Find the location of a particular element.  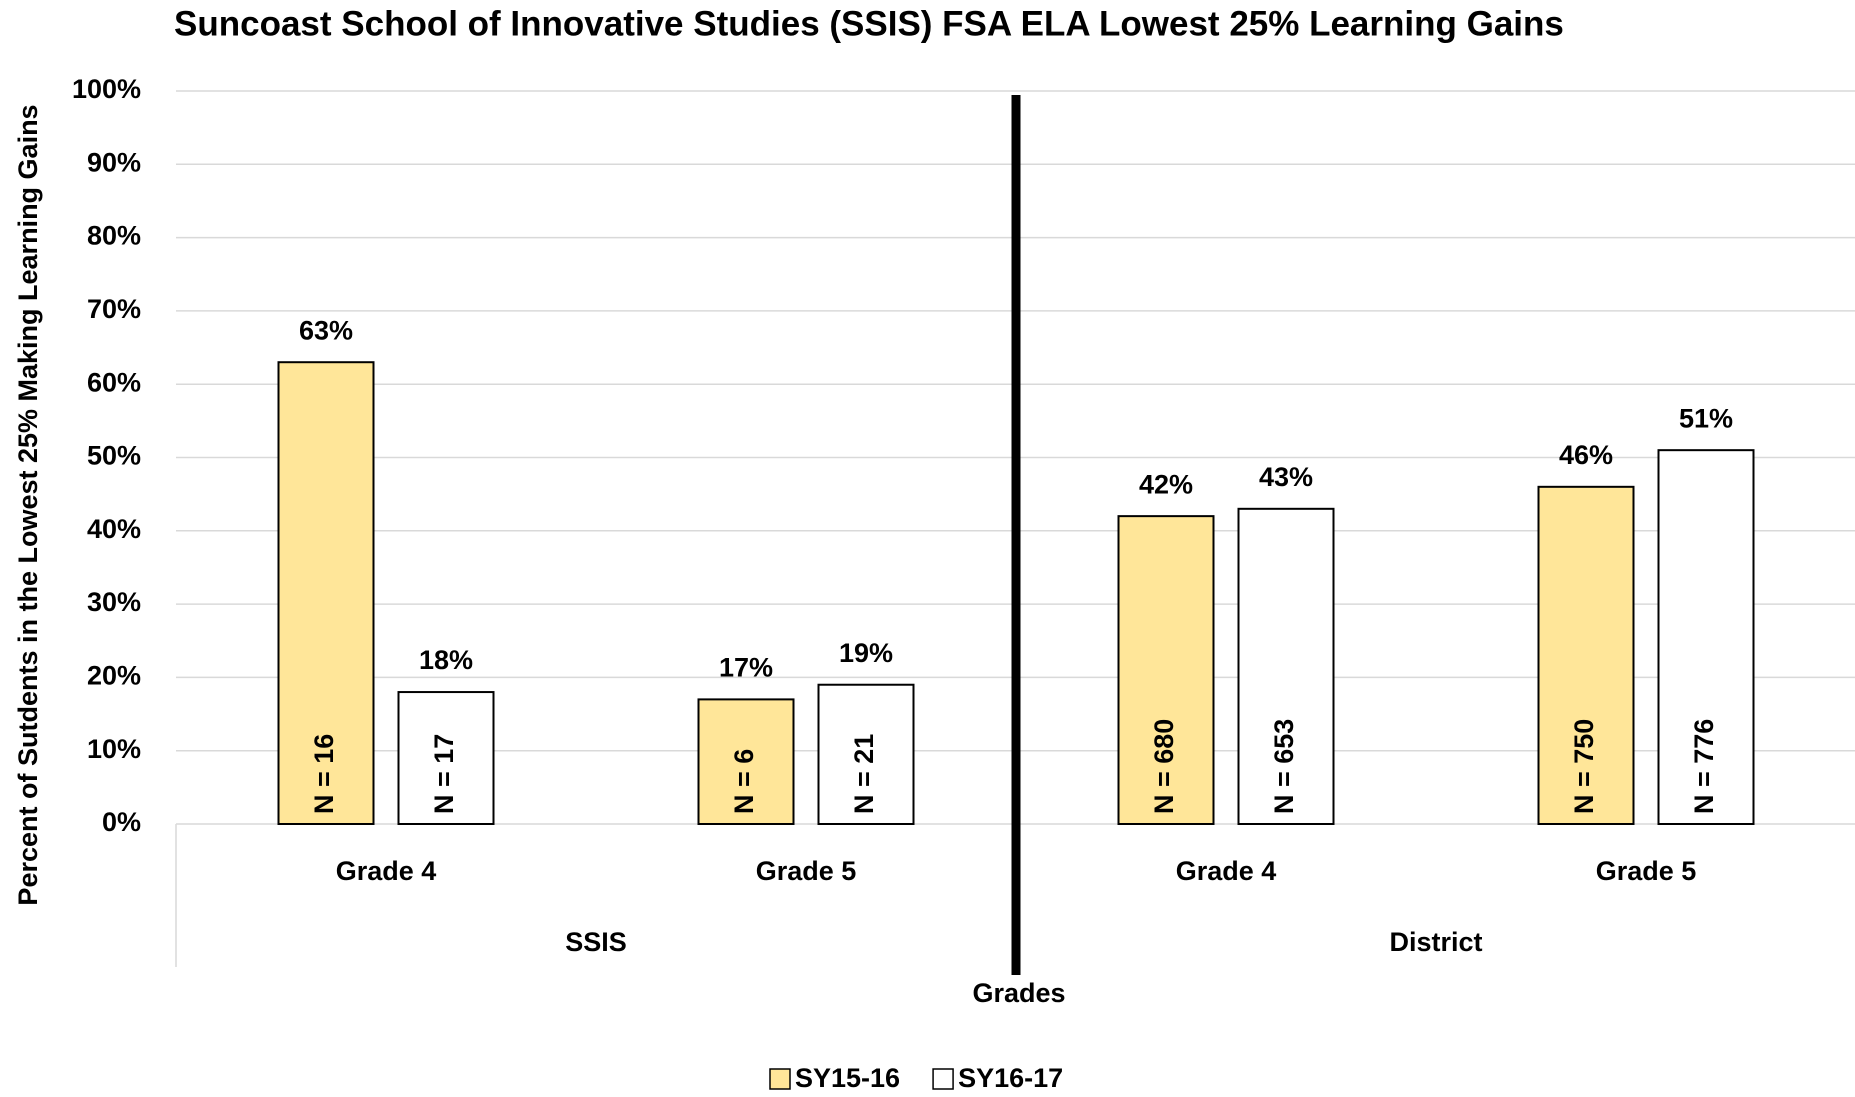

y-tick-label: 40% is located at coordinates (114, 529).